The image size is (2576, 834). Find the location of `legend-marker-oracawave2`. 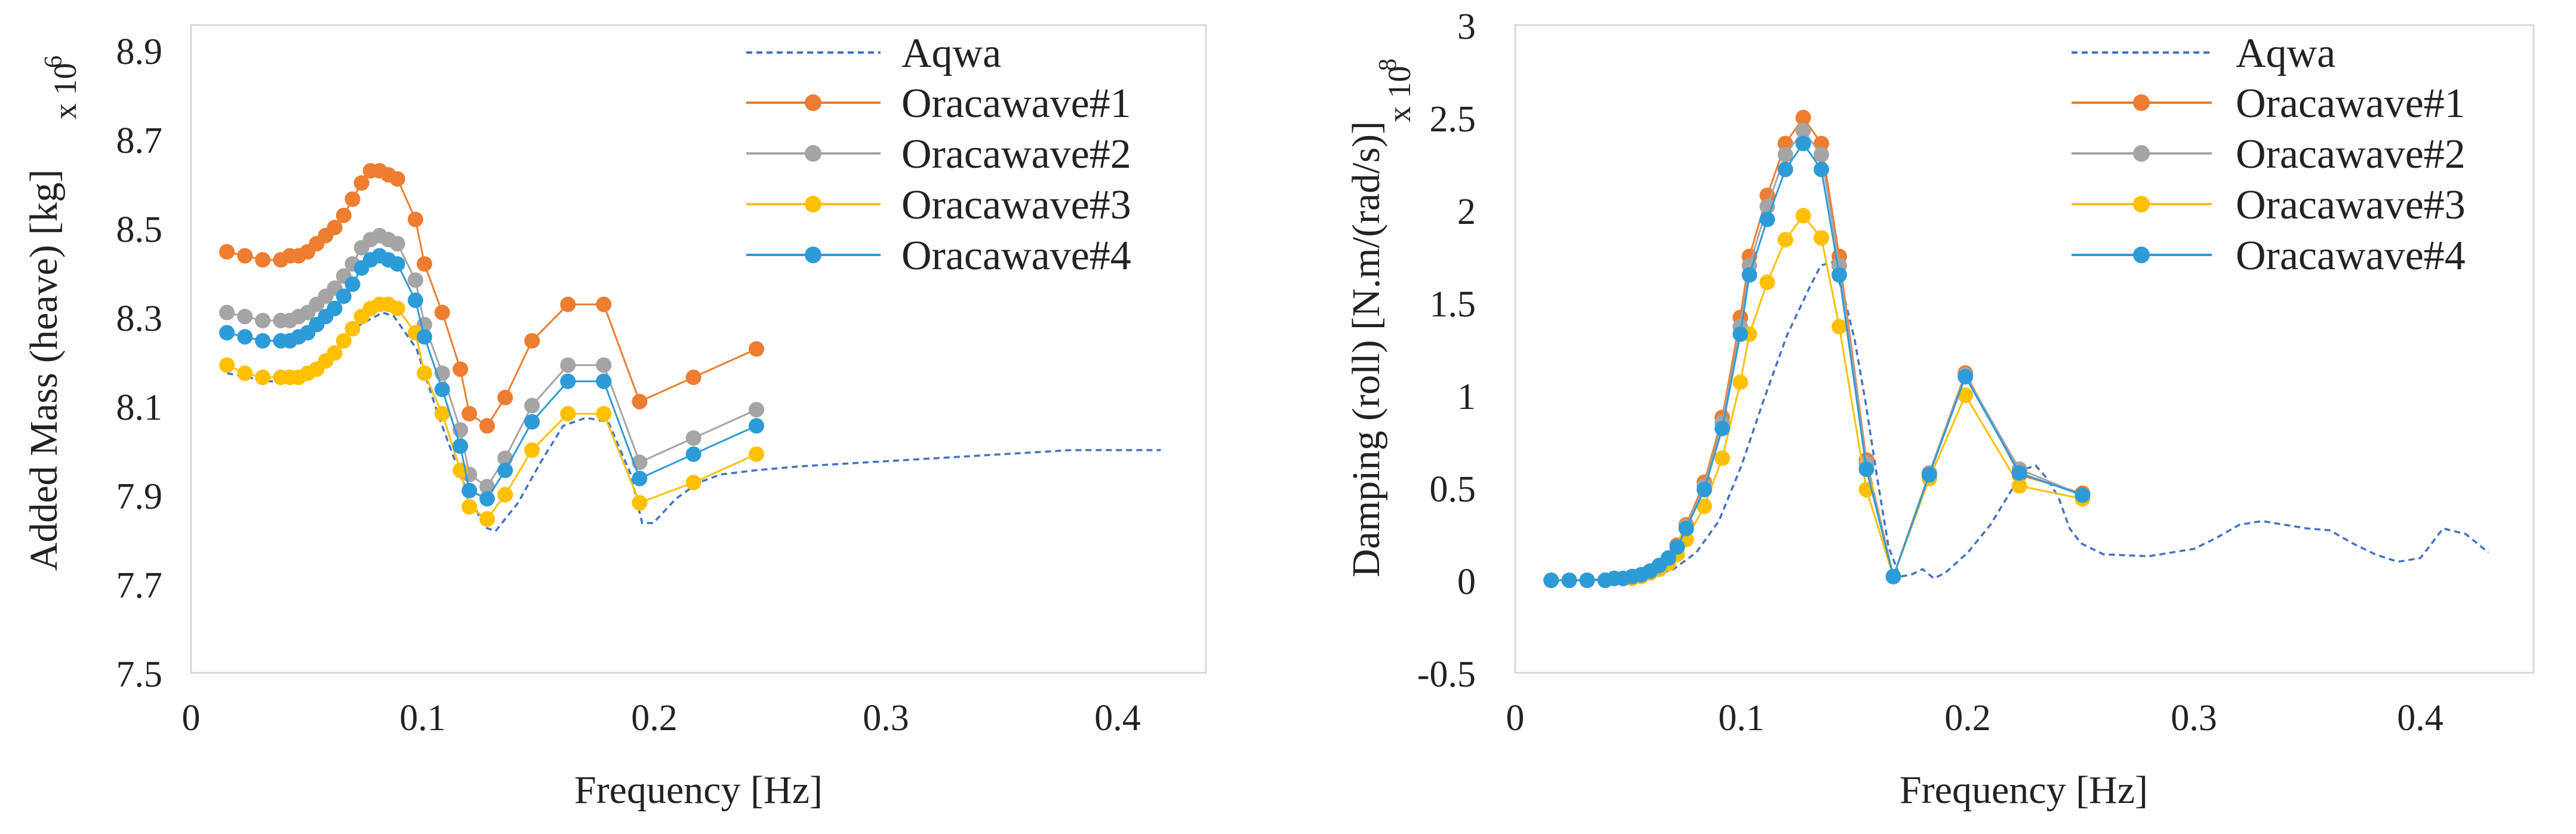

legend-marker-oracawave2 is located at coordinates (2141, 153).